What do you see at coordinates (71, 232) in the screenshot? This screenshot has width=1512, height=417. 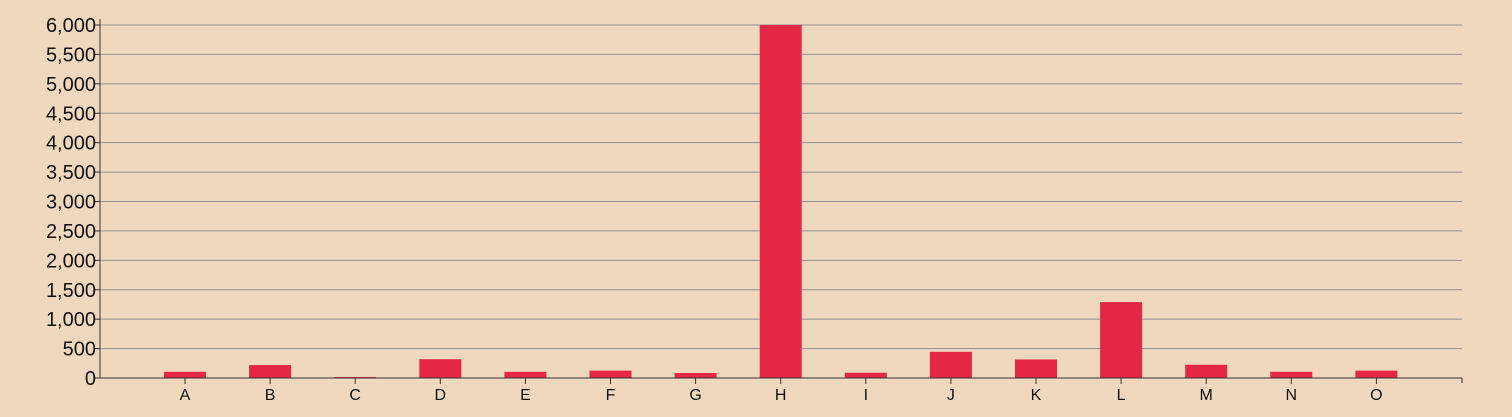 I see `y-tick-label: 2,500` at bounding box center [71, 232].